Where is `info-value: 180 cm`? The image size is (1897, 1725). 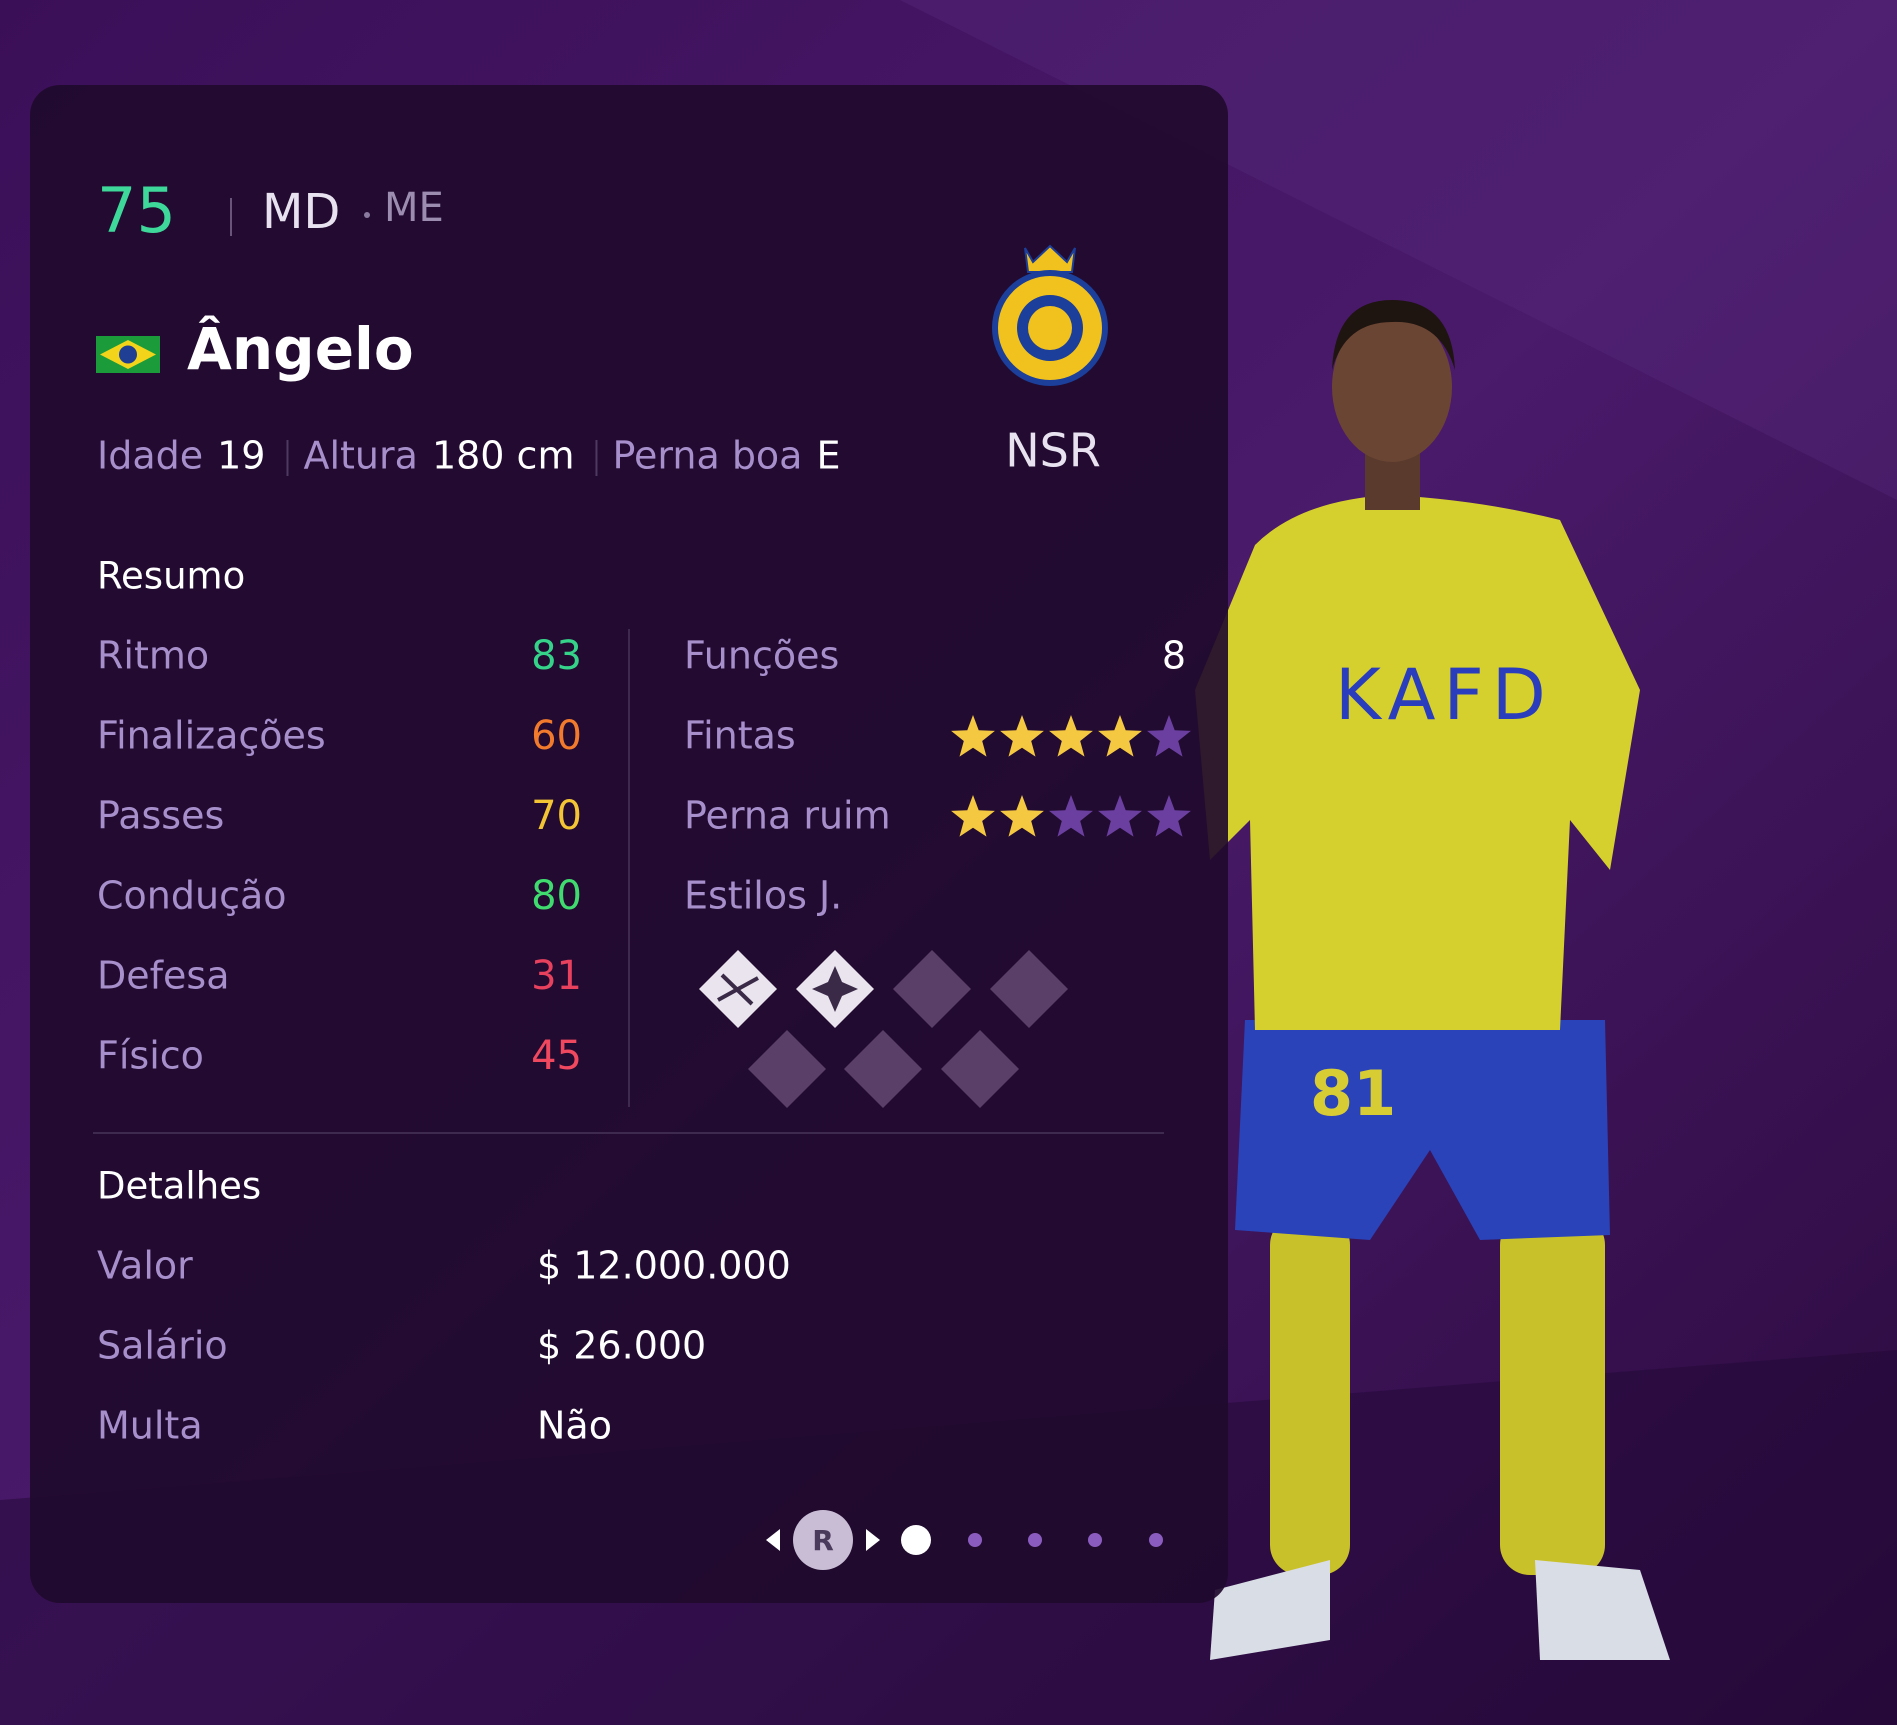
info-value: 180 cm is located at coordinates (503, 456).